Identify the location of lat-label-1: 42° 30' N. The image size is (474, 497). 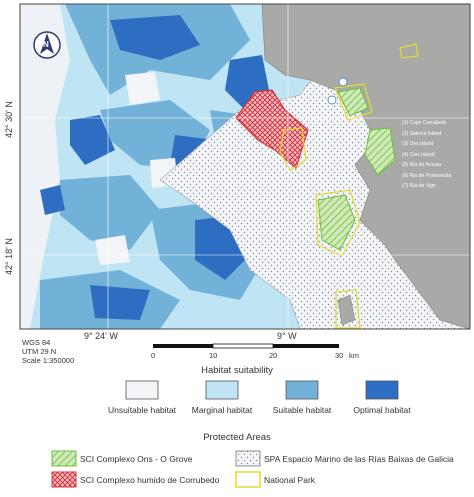
(9, 119).